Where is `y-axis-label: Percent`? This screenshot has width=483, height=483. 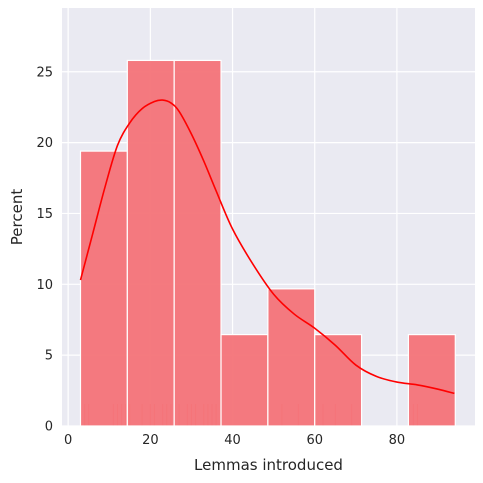 y-axis-label: Percent is located at coordinates (17, 217).